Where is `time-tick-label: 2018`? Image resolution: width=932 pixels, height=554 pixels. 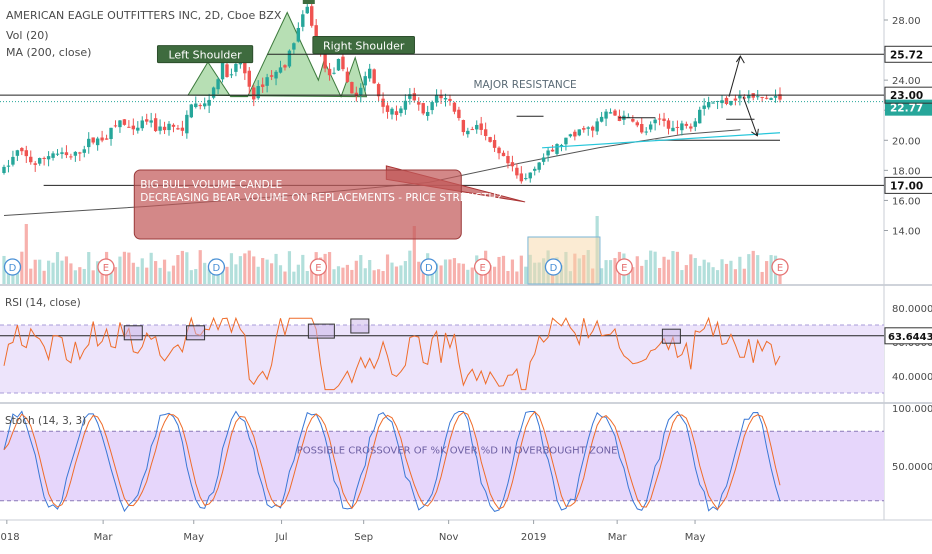
time-tick-label: 2018 is located at coordinates (10, 537).